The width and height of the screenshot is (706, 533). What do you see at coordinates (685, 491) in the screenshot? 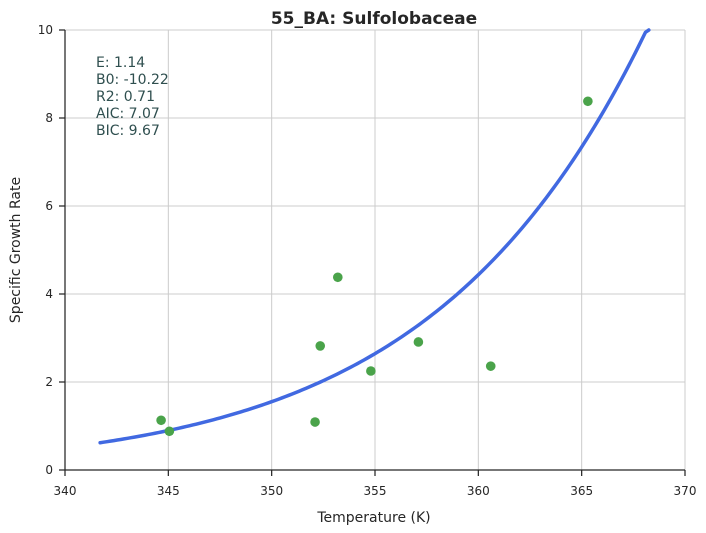
I see `x-tick-label: 370` at bounding box center [685, 491].